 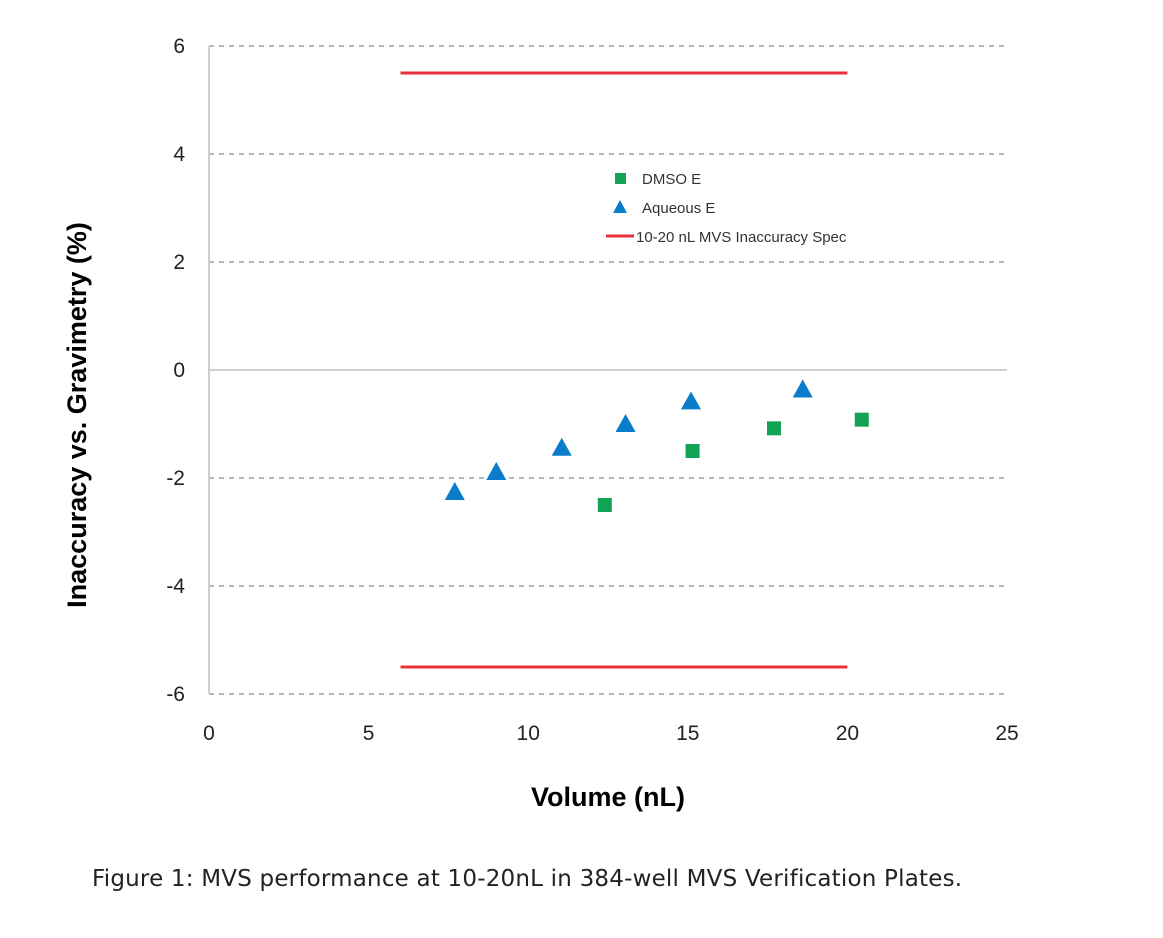 I want to click on y-tick-label: 0, so click(x=179, y=370).